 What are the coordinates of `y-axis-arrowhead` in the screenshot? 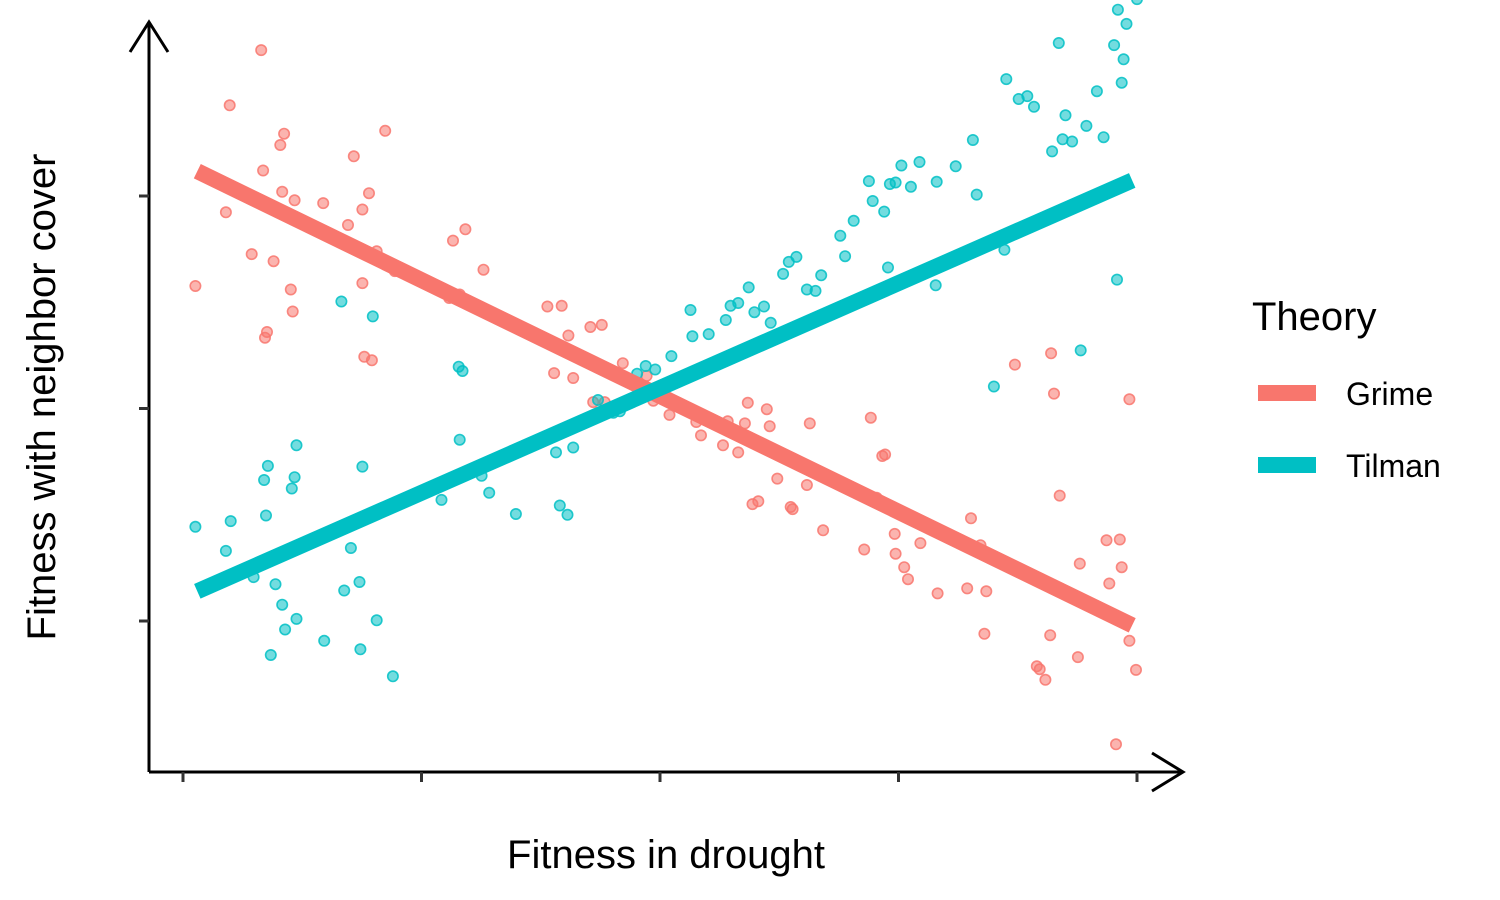 It's located at (149, 36).